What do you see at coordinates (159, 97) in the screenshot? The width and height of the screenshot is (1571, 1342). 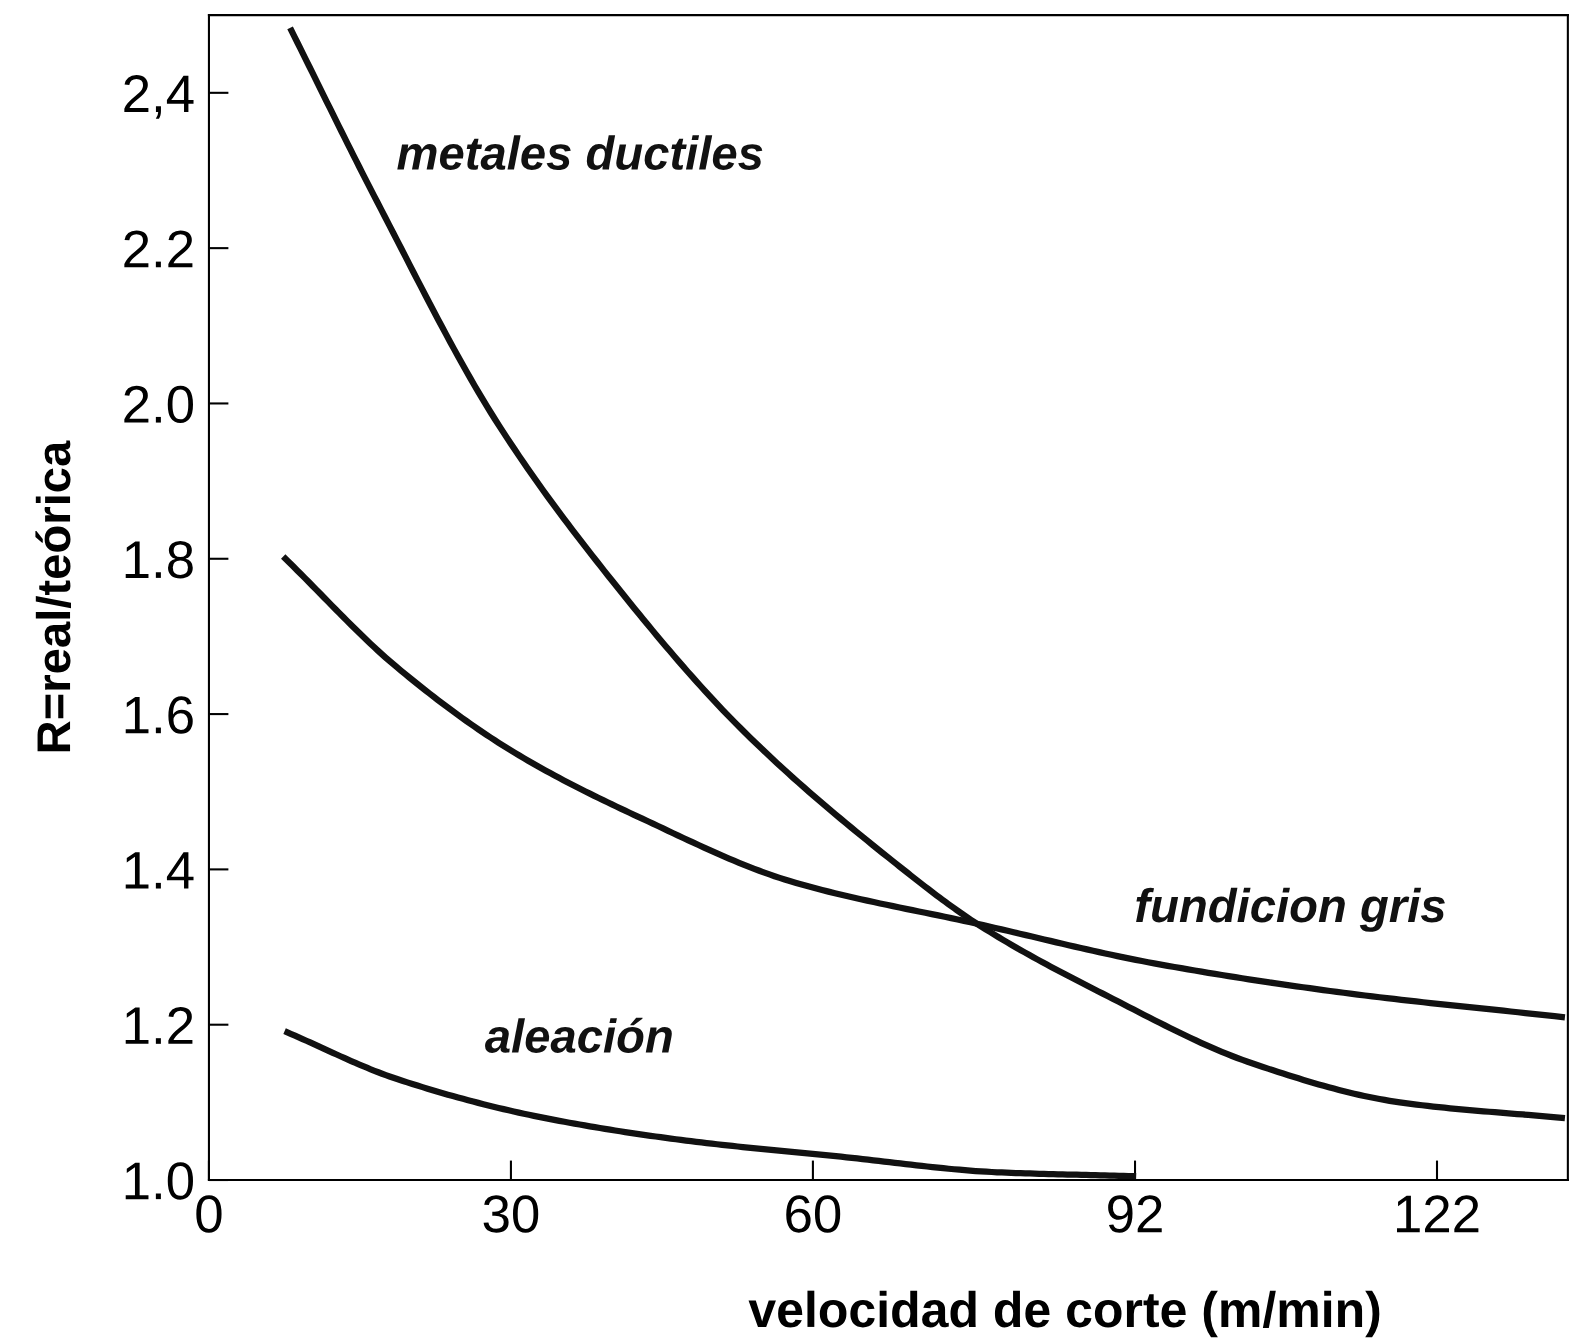 I see `y-tick-label: 2,4` at bounding box center [159, 97].